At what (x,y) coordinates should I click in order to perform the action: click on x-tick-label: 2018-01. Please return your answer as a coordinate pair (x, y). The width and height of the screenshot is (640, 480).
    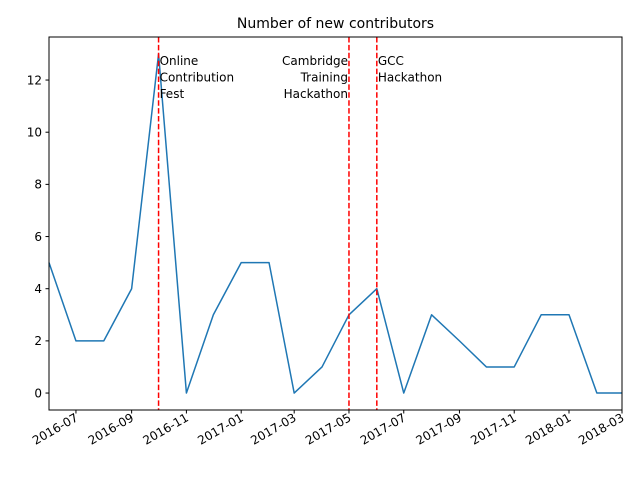
    Looking at the image, I should click on (548, 428).